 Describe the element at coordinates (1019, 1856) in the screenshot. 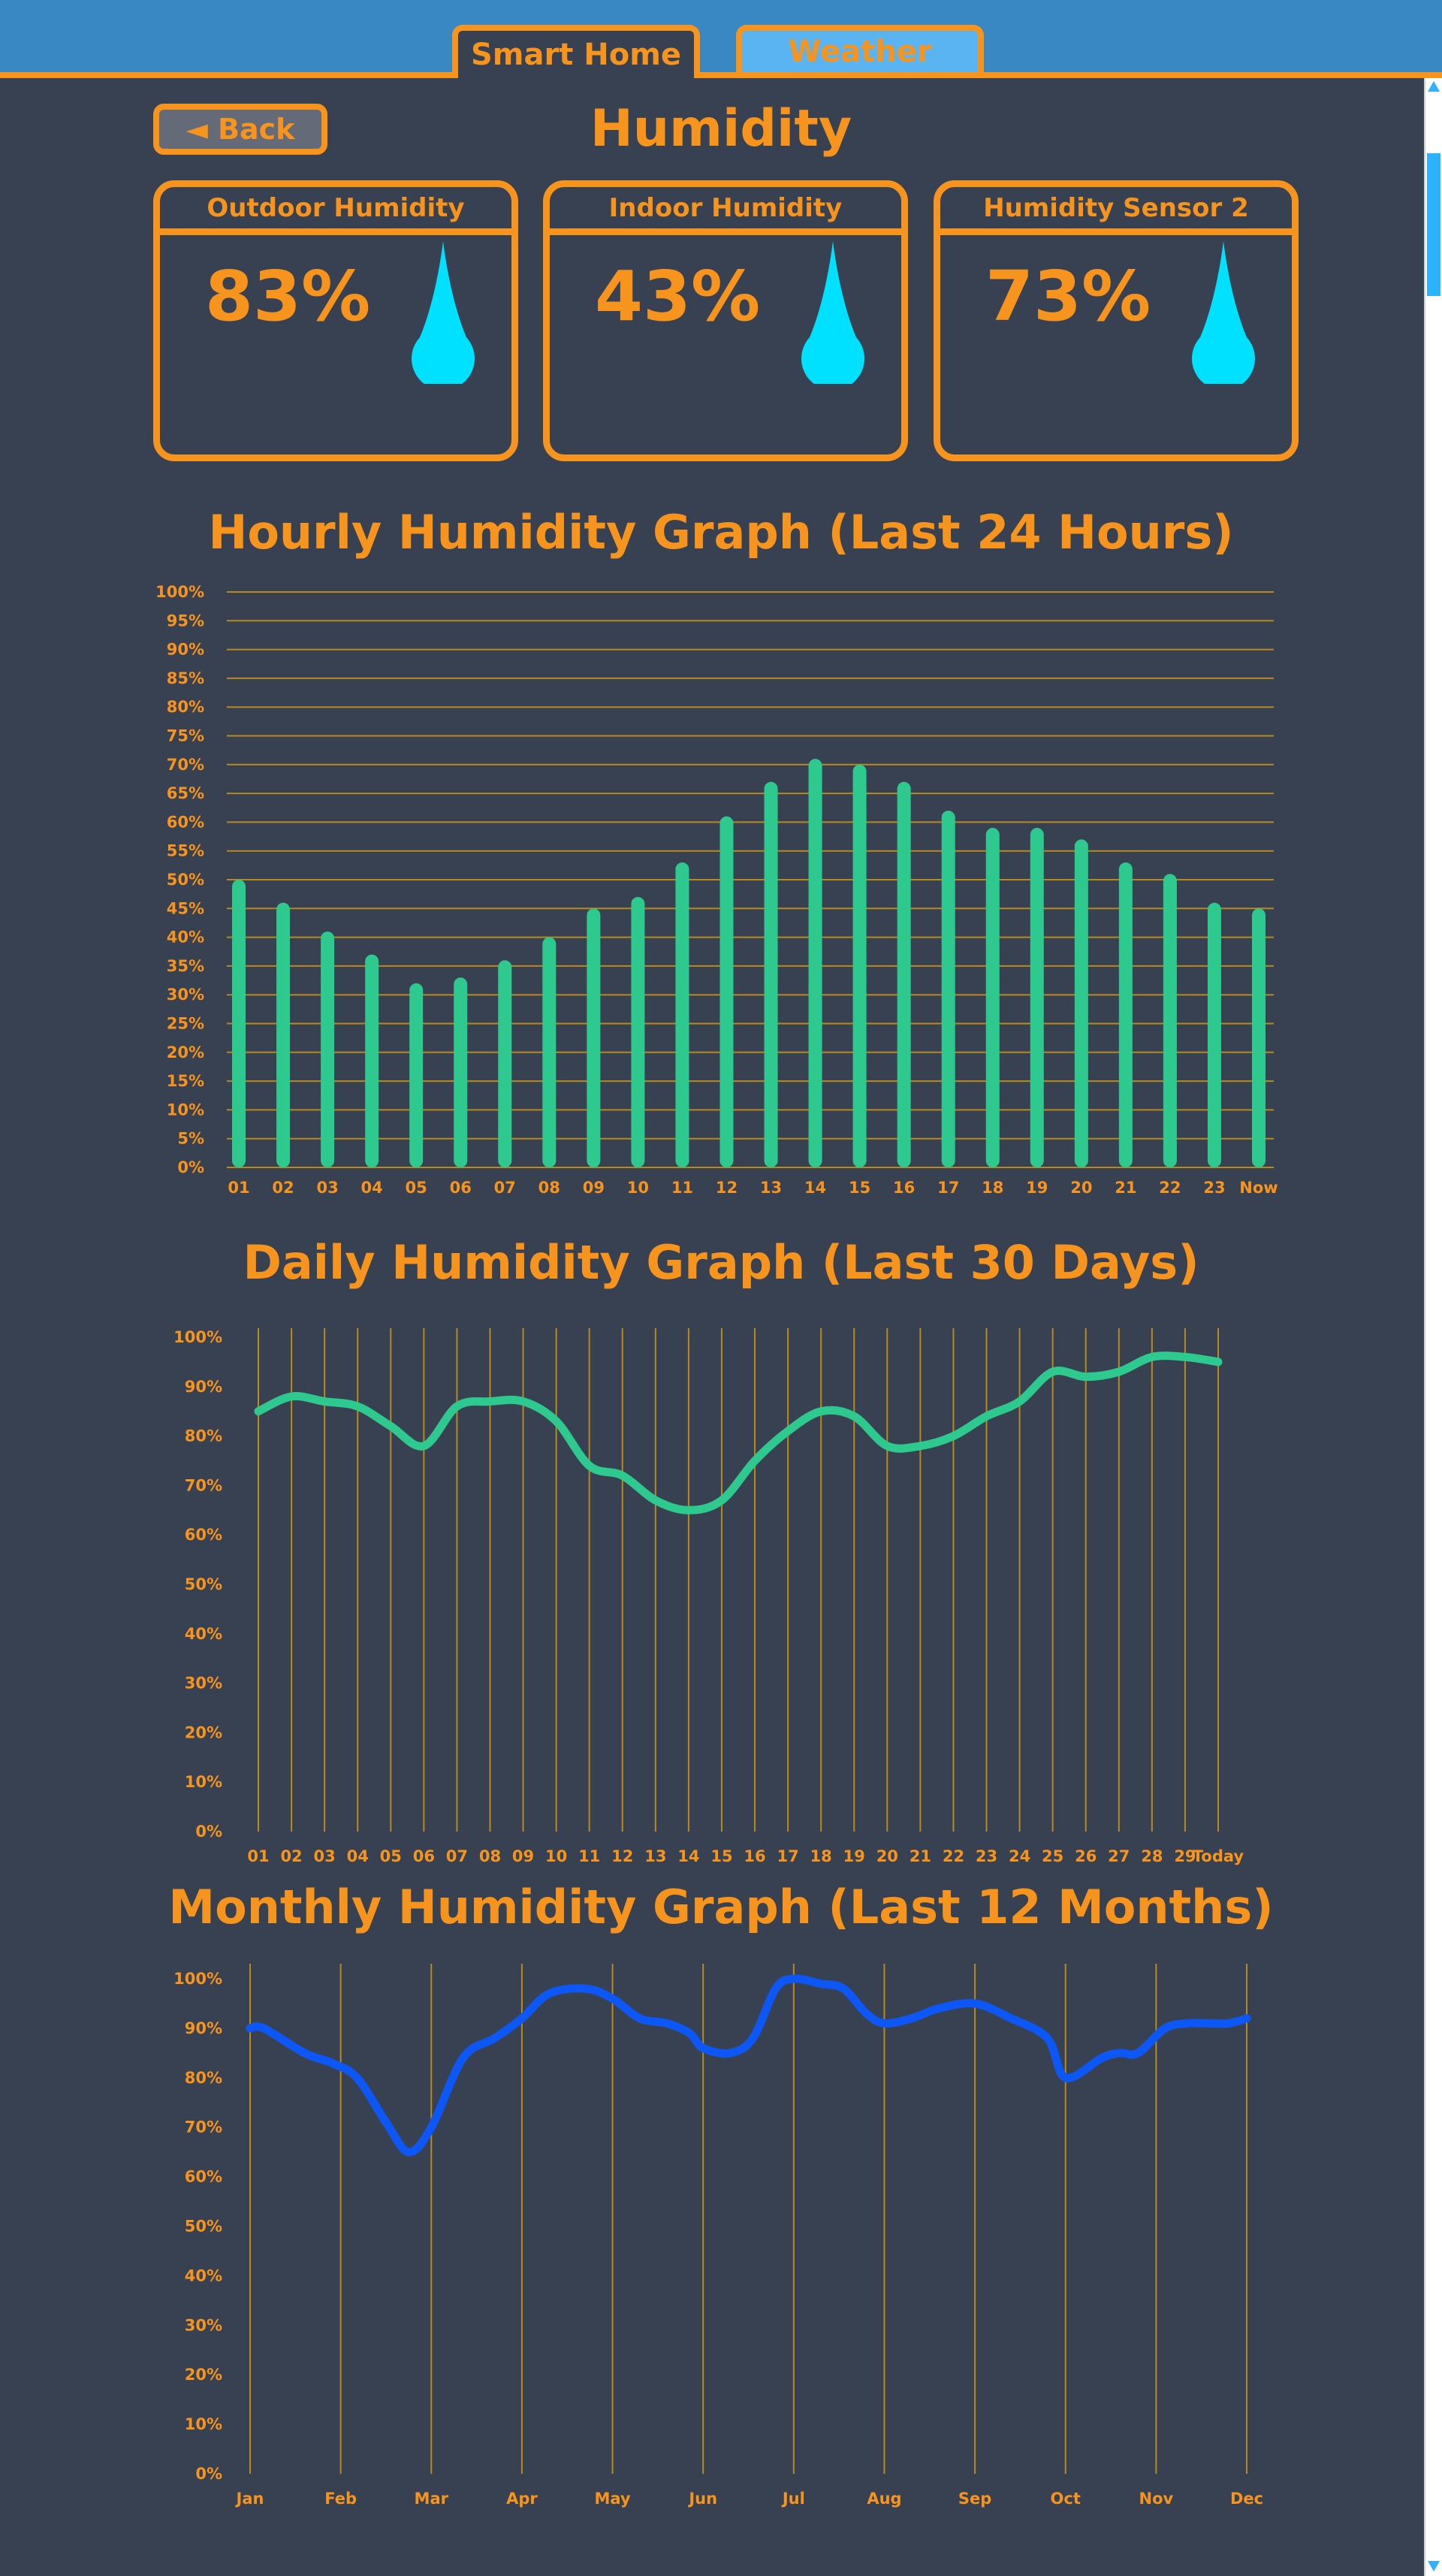

I see `x-tick-label: 24` at that location.